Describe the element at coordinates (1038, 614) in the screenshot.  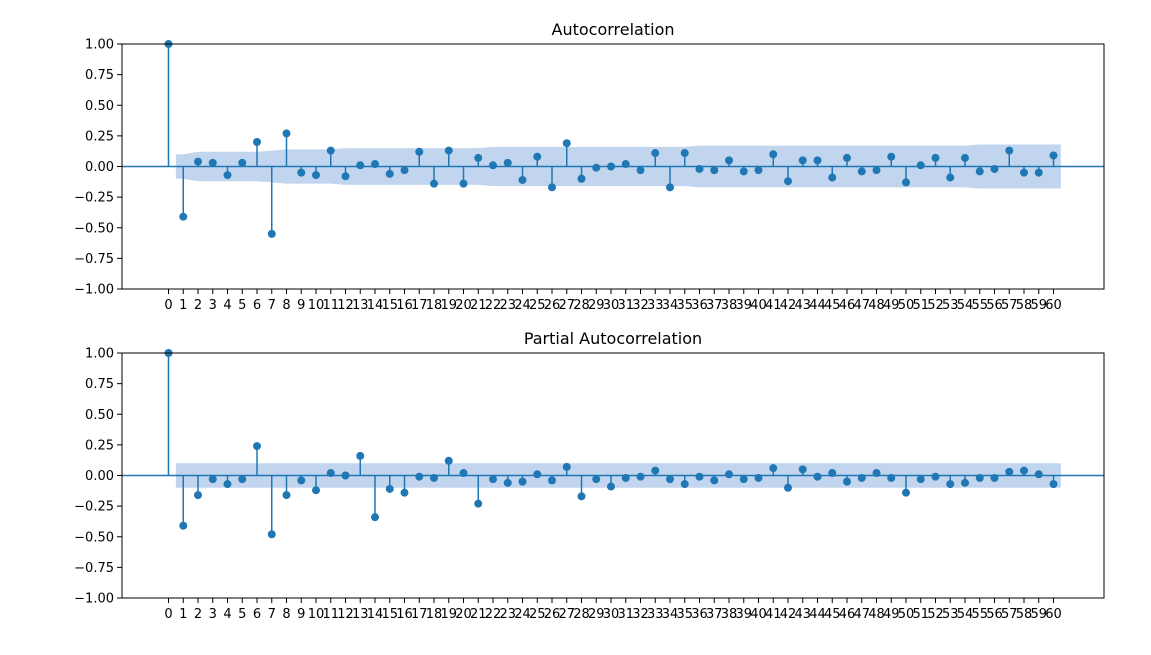
I see `x-tick-label: 59` at that location.